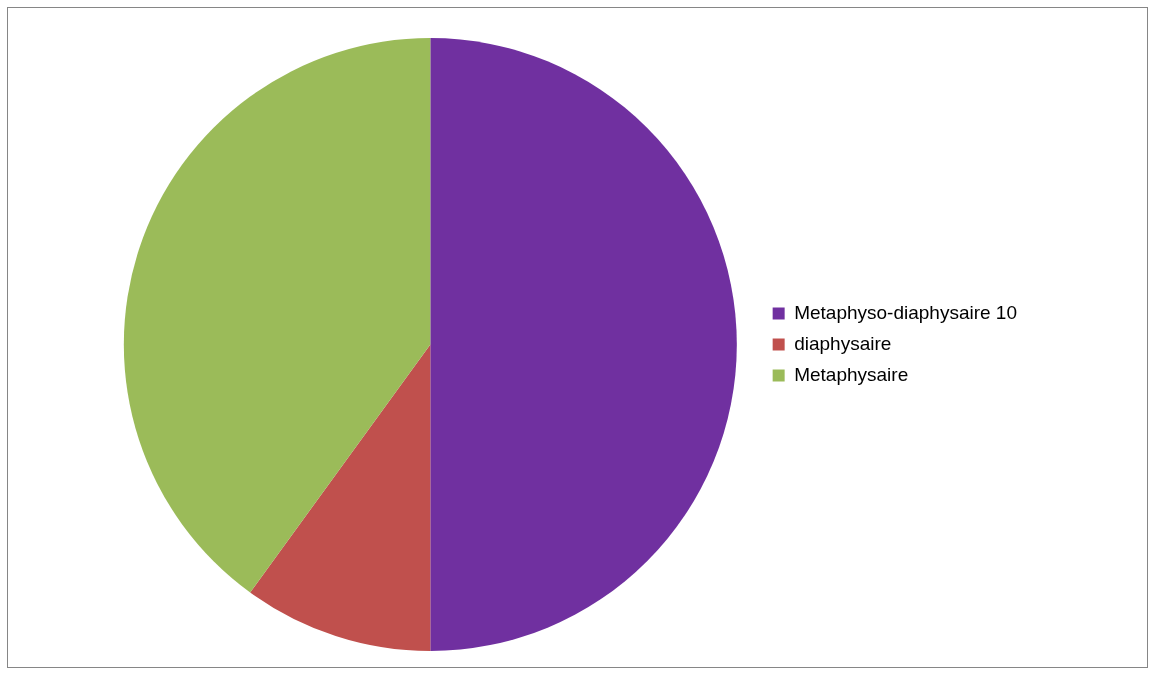  What do you see at coordinates (906, 312) in the screenshot?
I see `legend-label: Metaphyso-diaphysaire 10` at bounding box center [906, 312].